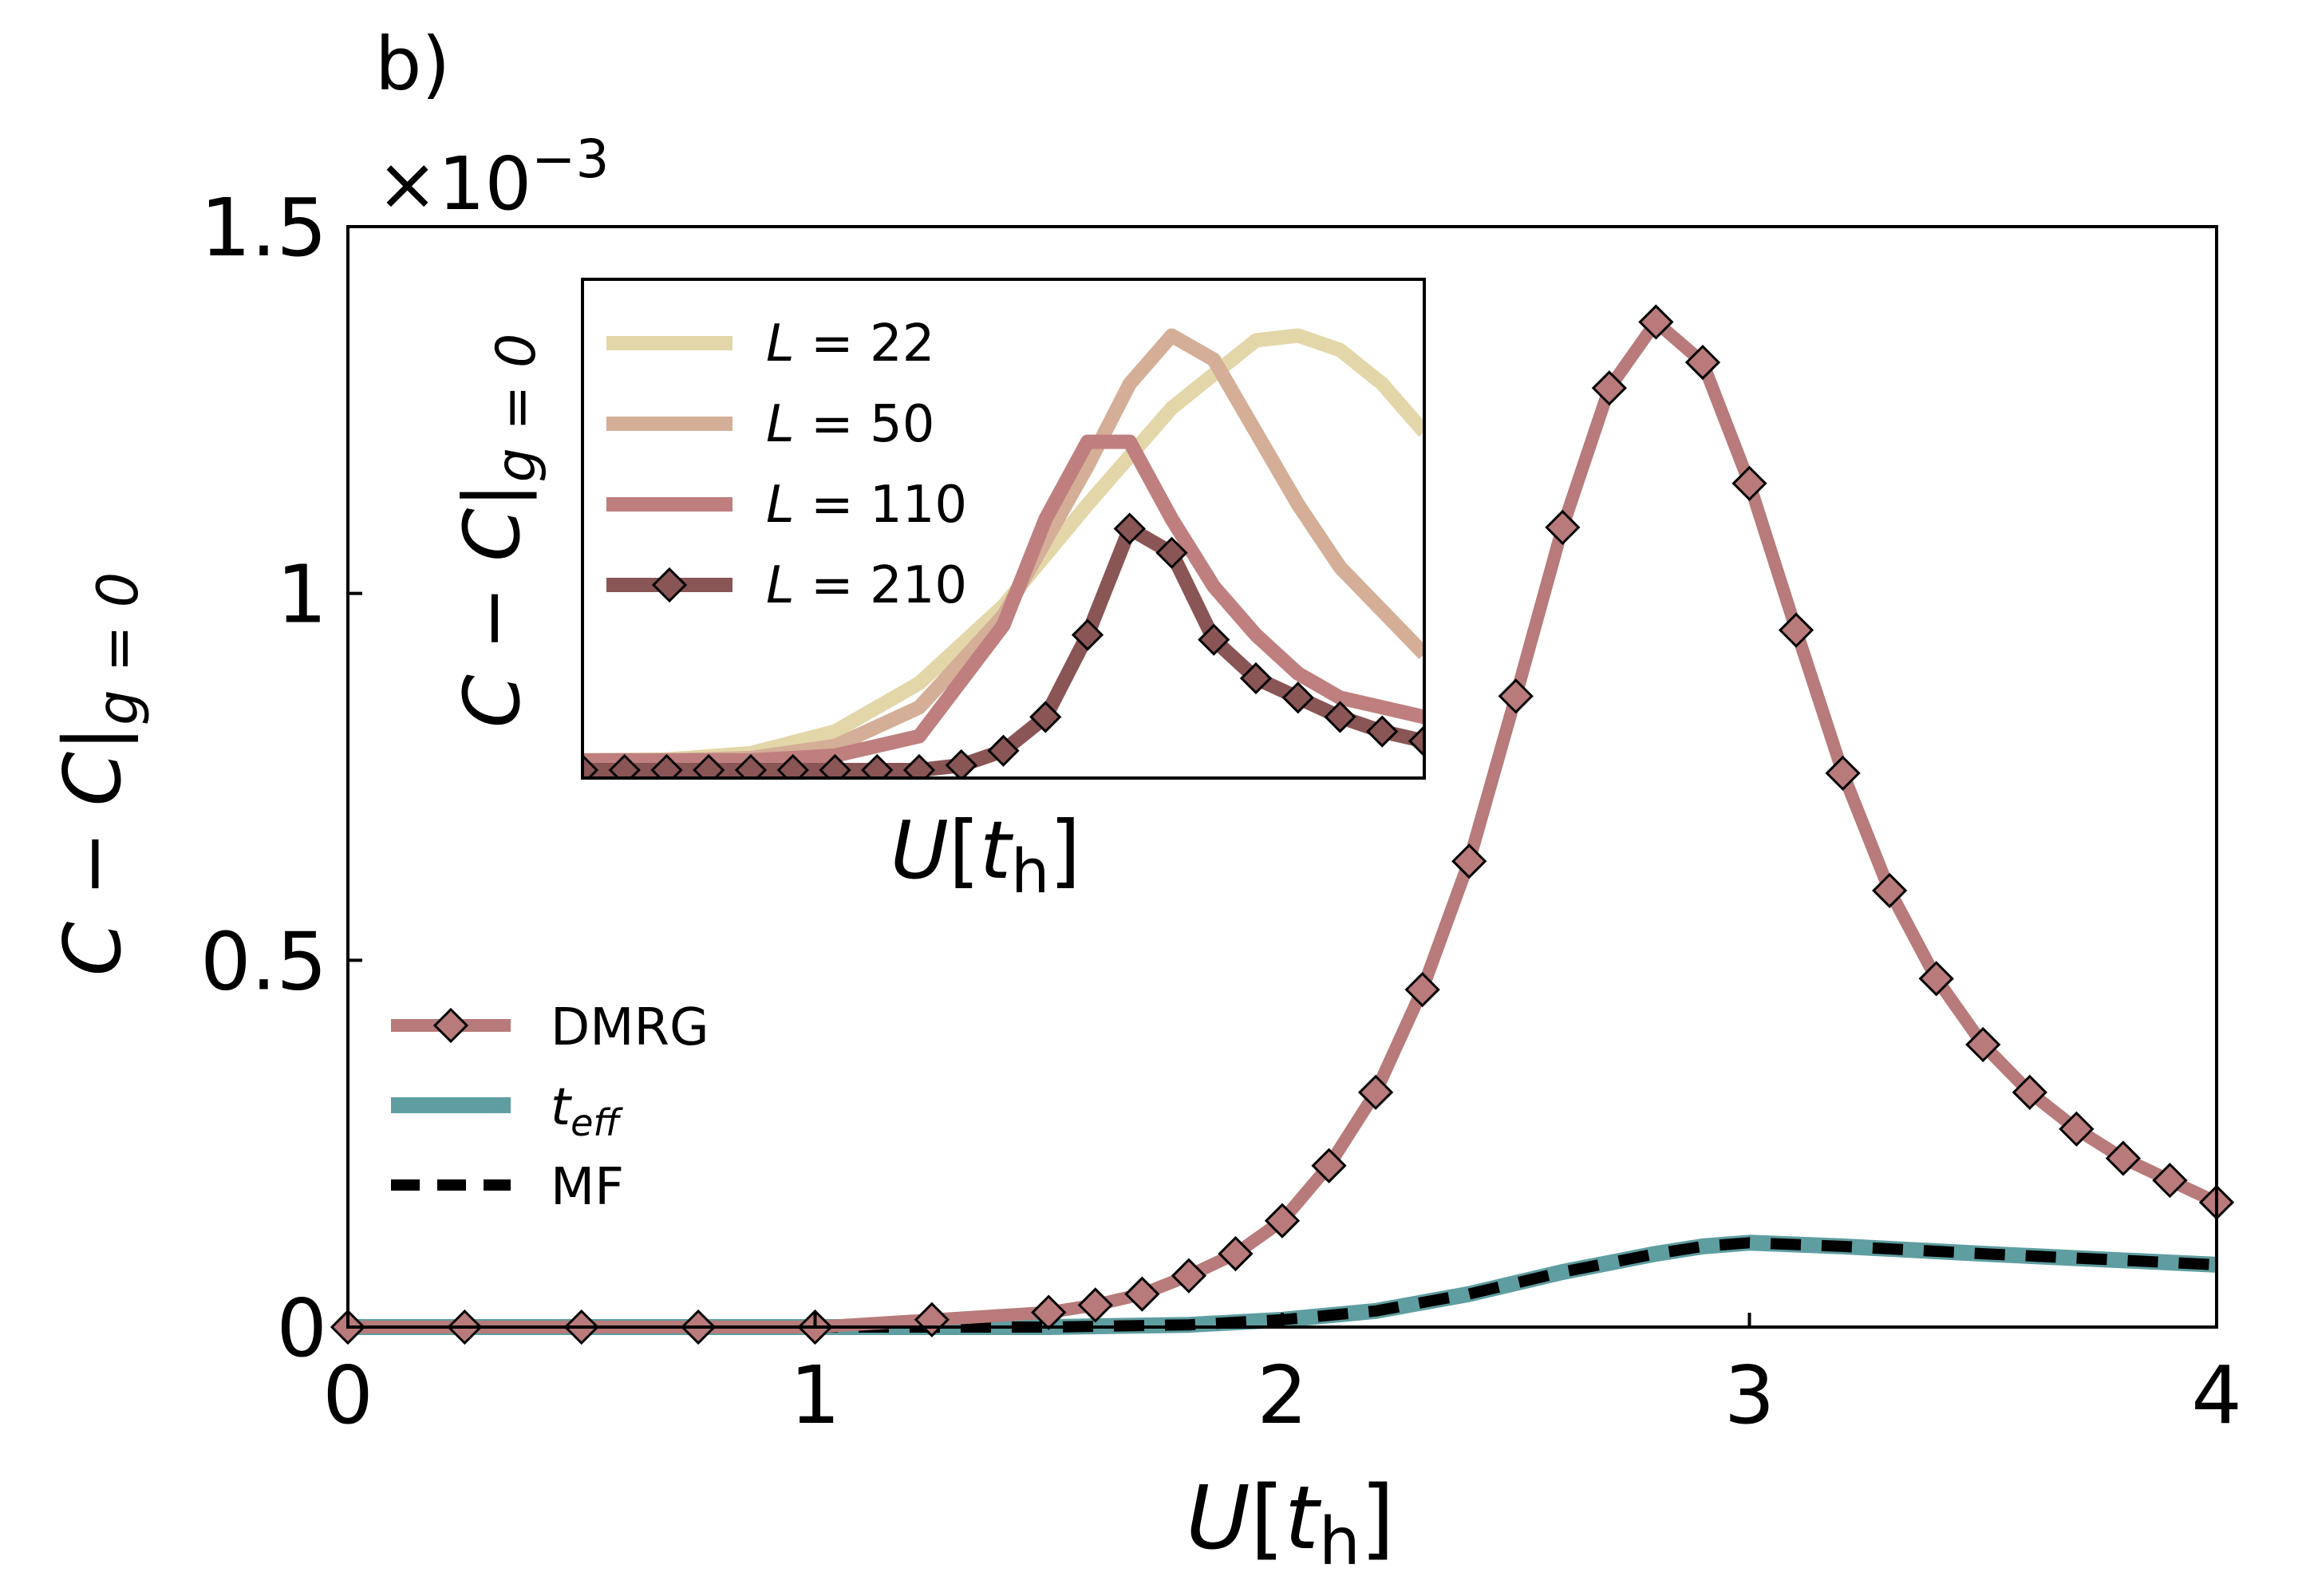 The image size is (2298, 1596). Describe the element at coordinates (451, 1025) in the screenshot. I see `legend-marker` at that location.